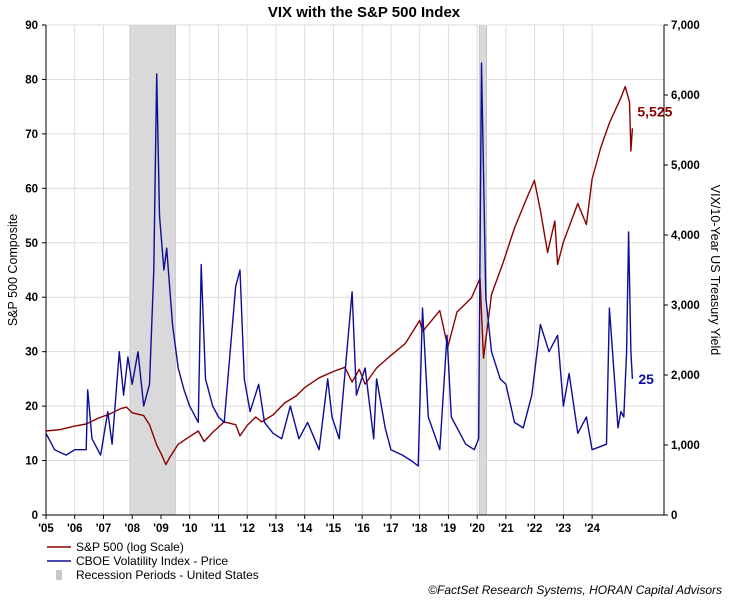 This screenshot has width=729, height=602. I want to click on x-tick-label-8: '13, so click(276, 529).